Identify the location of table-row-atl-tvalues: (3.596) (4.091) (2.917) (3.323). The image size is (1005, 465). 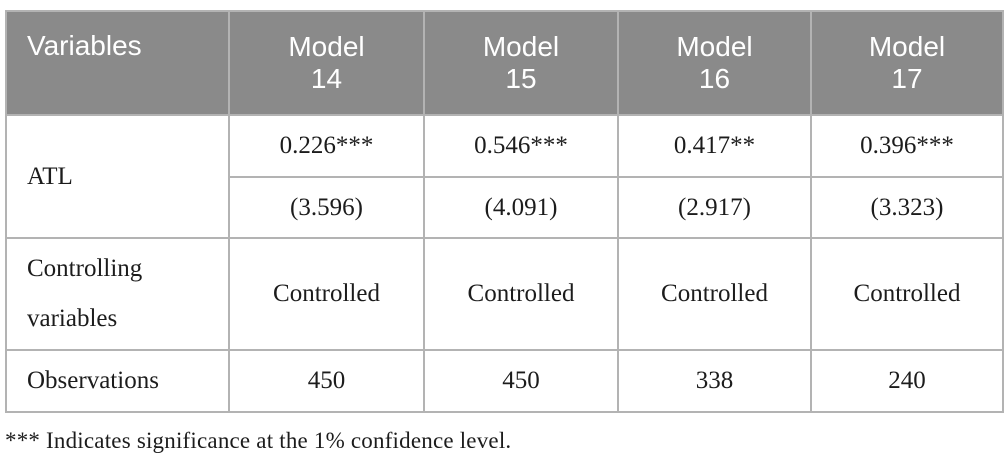
(505, 207).